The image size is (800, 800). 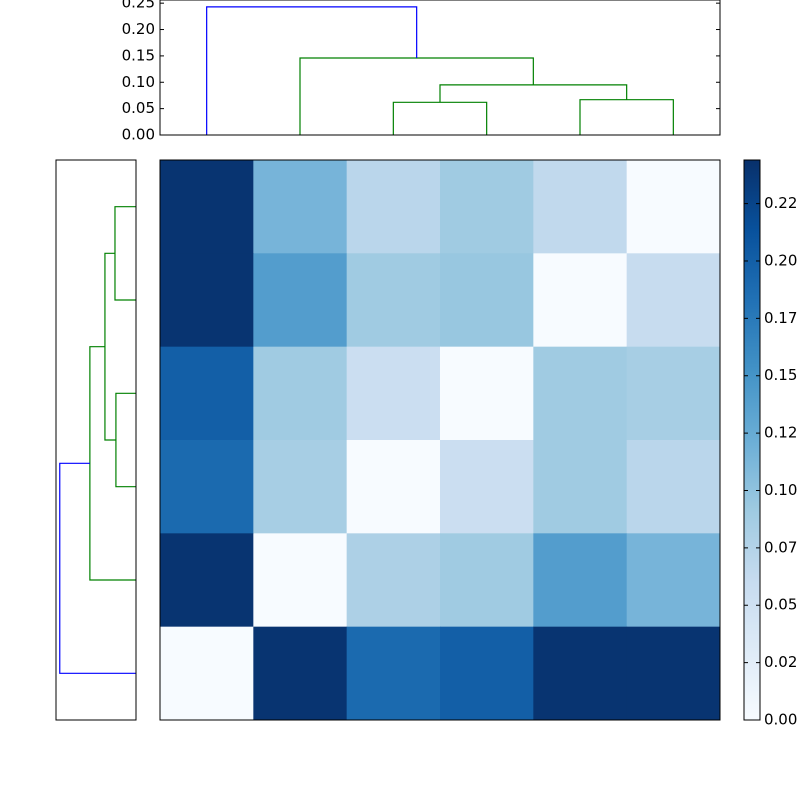 What do you see at coordinates (752, 440) in the screenshot?
I see `colorbar` at bounding box center [752, 440].